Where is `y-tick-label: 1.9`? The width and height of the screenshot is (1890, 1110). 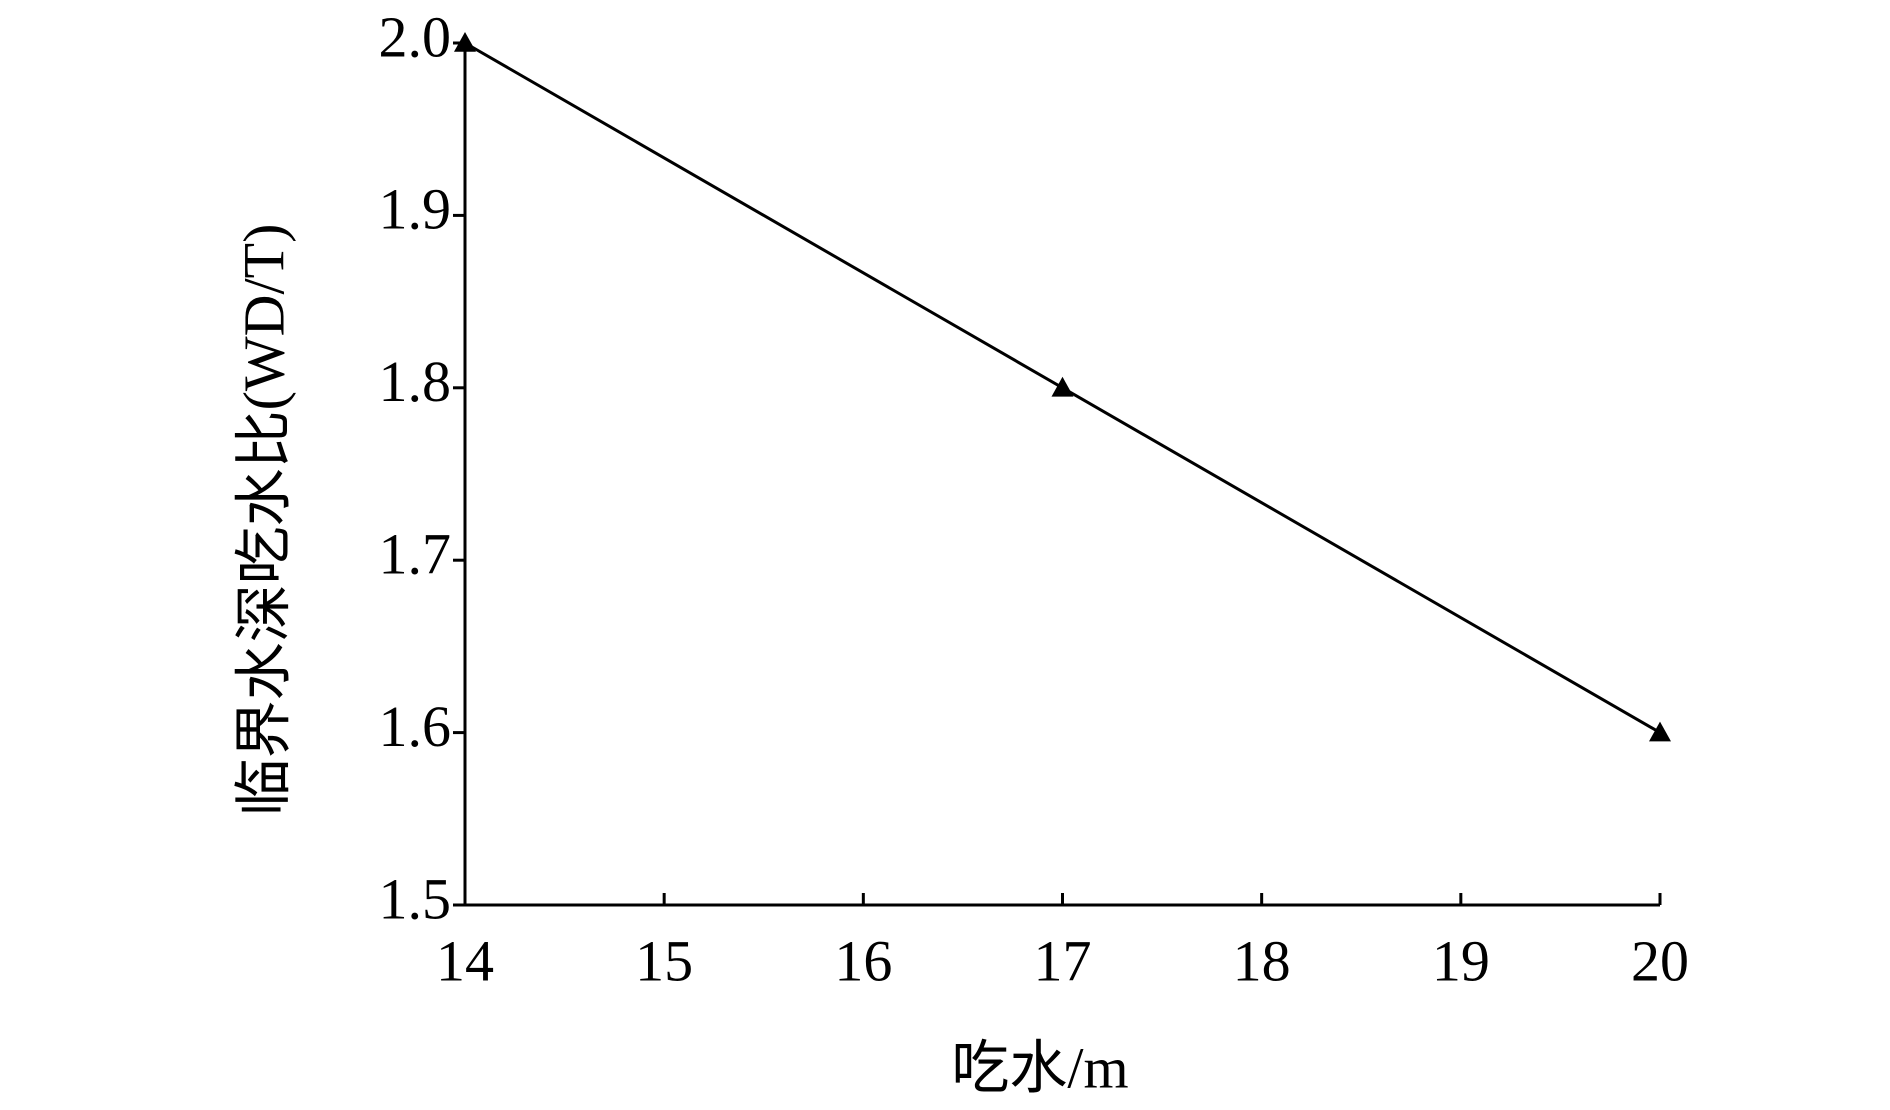 y-tick-label: 1.9 is located at coordinates (415, 209).